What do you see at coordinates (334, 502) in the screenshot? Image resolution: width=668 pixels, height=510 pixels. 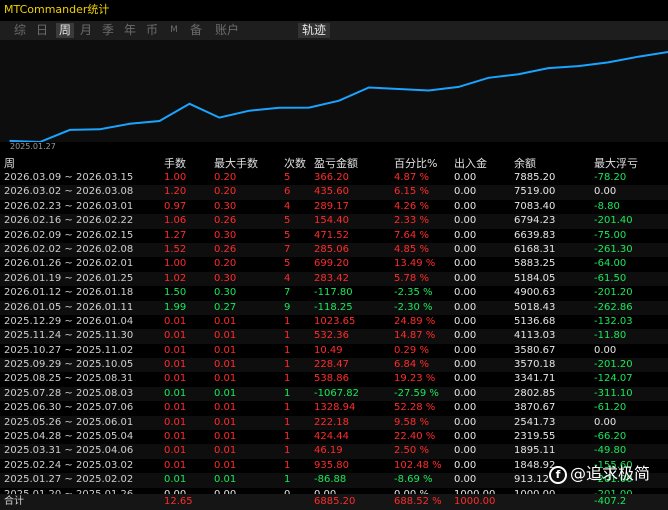 I see `total-row: 合计 12.65 6885.20 688.52 % 1000.00 -407.2` at bounding box center [334, 502].